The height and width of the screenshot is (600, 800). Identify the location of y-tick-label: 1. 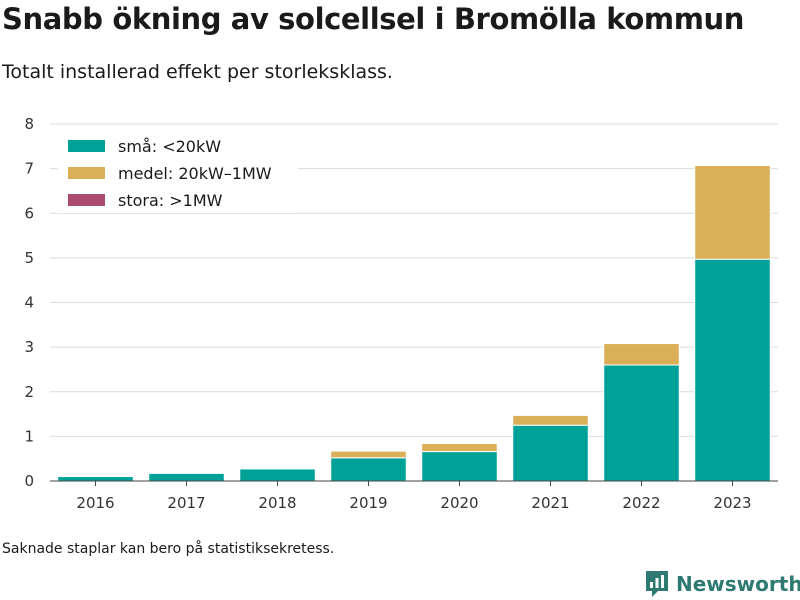
(29, 436).